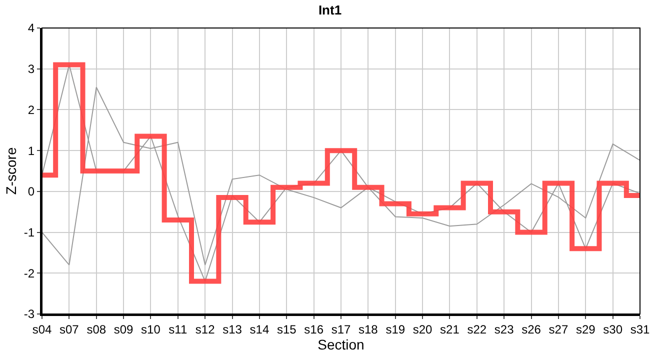  Describe the element at coordinates (29, 232) in the screenshot. I see `y-tick-label: -1` at that location.